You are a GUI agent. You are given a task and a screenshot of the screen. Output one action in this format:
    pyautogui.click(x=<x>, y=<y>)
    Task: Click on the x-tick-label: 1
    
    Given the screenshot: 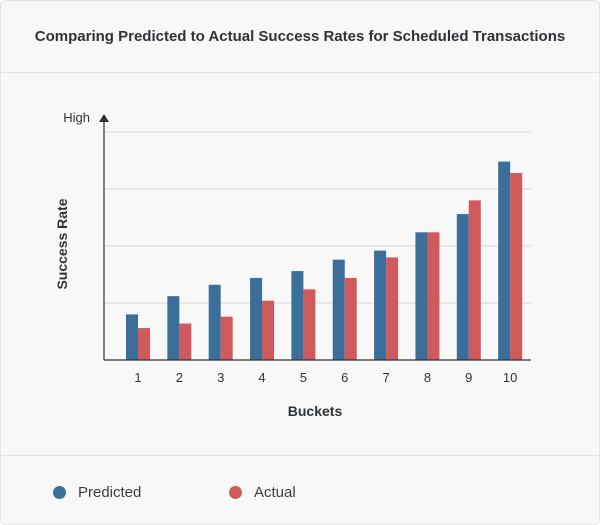 What is the action you would take?
    pyautogui.click(x=137, y=377)
    